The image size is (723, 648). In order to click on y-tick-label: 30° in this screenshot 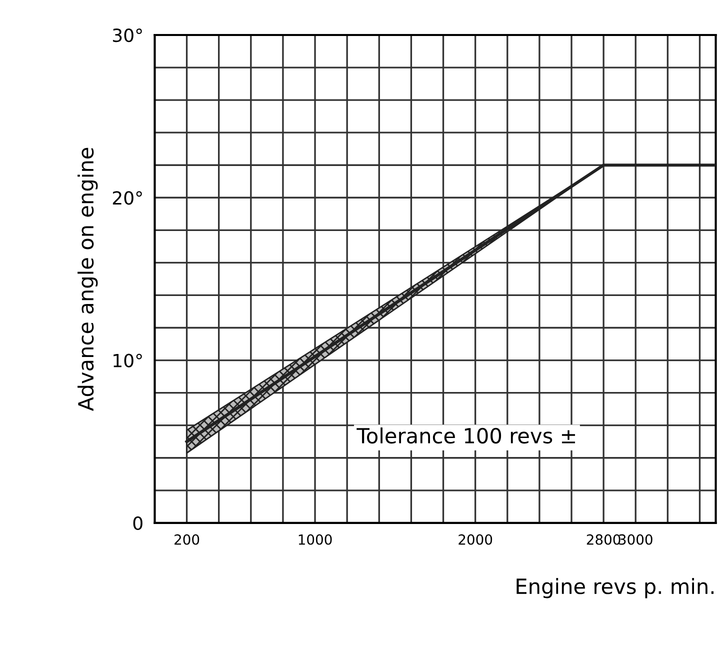, I will do `click(127, 35)`.